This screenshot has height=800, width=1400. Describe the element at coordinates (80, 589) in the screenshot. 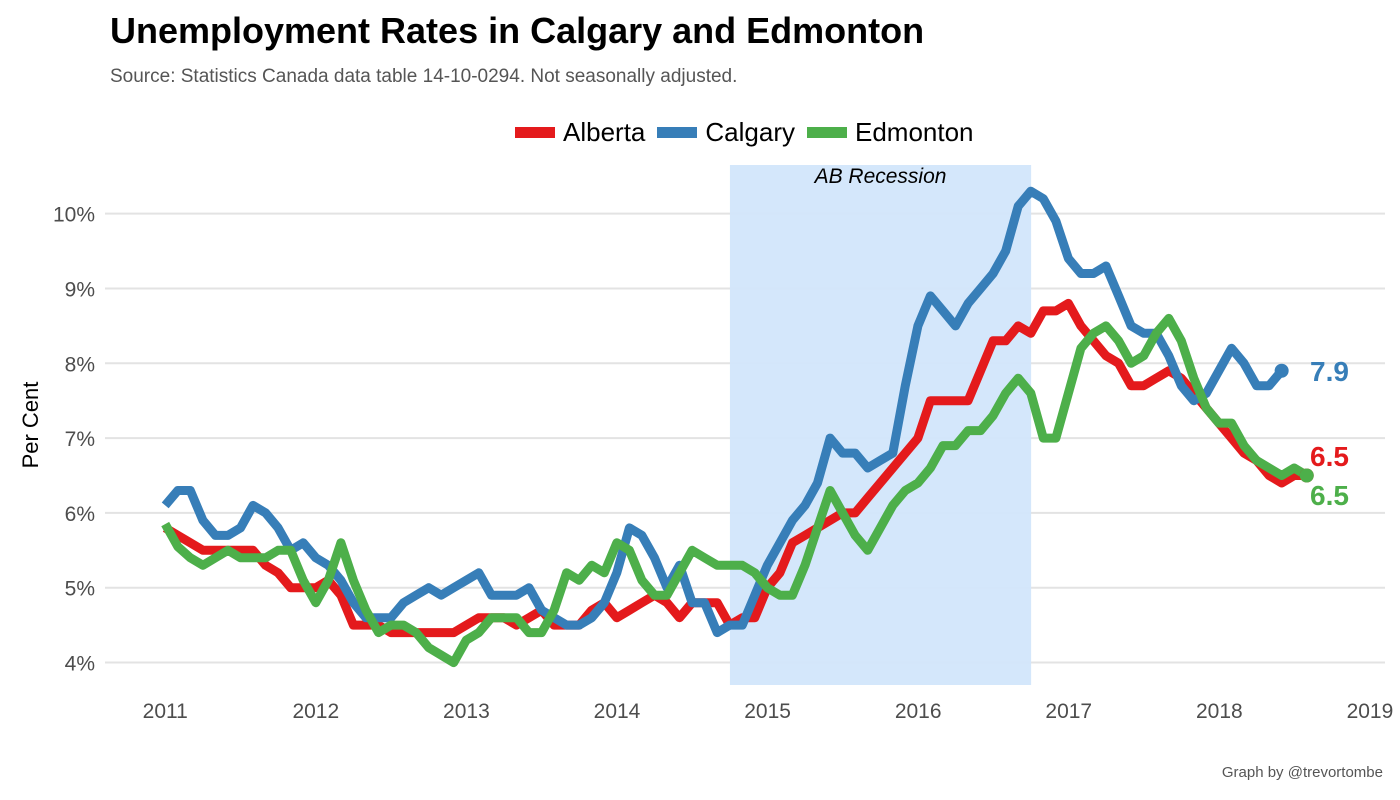

I see `y-tick-label: 5%` at that location.